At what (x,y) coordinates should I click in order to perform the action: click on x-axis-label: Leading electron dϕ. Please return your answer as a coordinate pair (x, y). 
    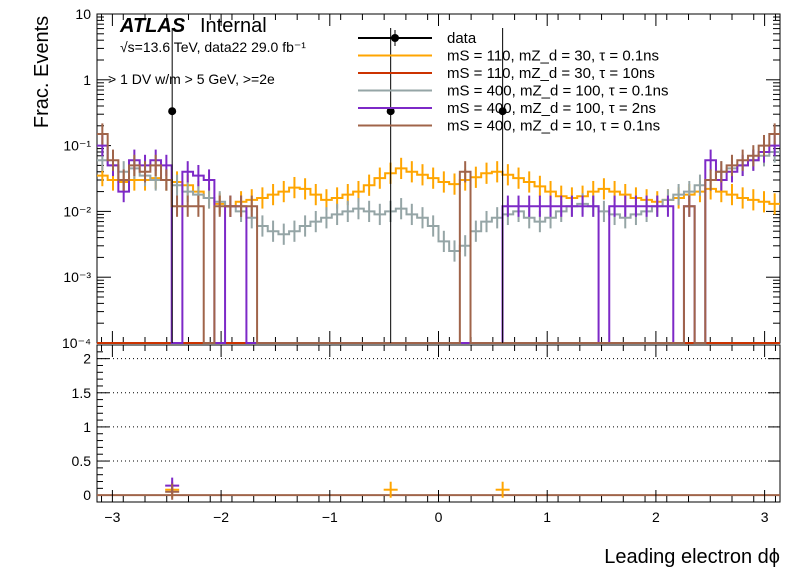
    Looking at the image, I should click on (692, 557).